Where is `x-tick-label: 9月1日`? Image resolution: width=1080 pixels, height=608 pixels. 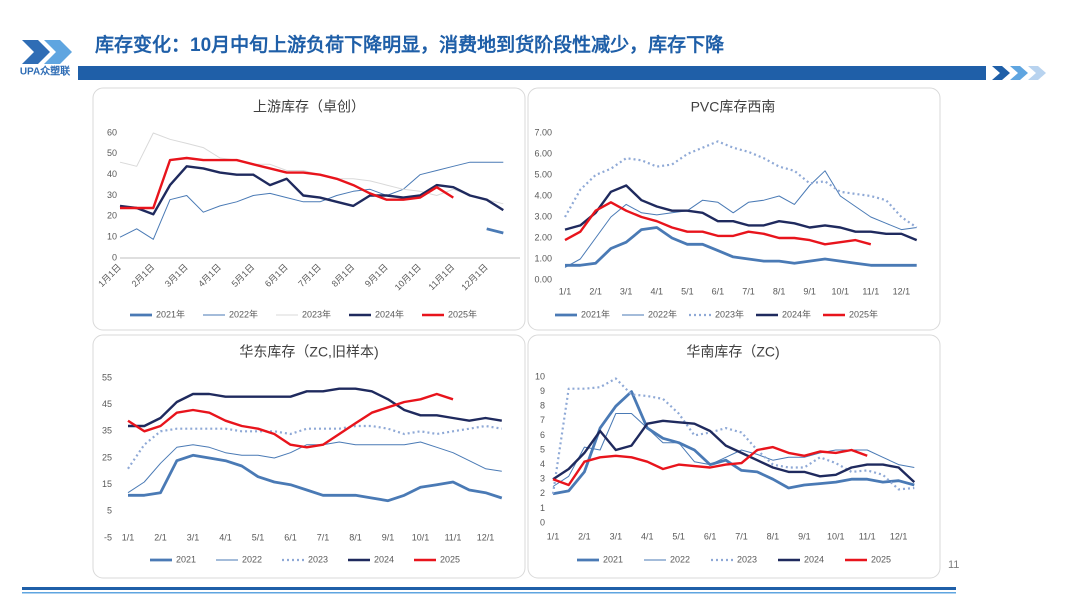
x-tick-label: 9月1日 is located at coordinates (376, 275).